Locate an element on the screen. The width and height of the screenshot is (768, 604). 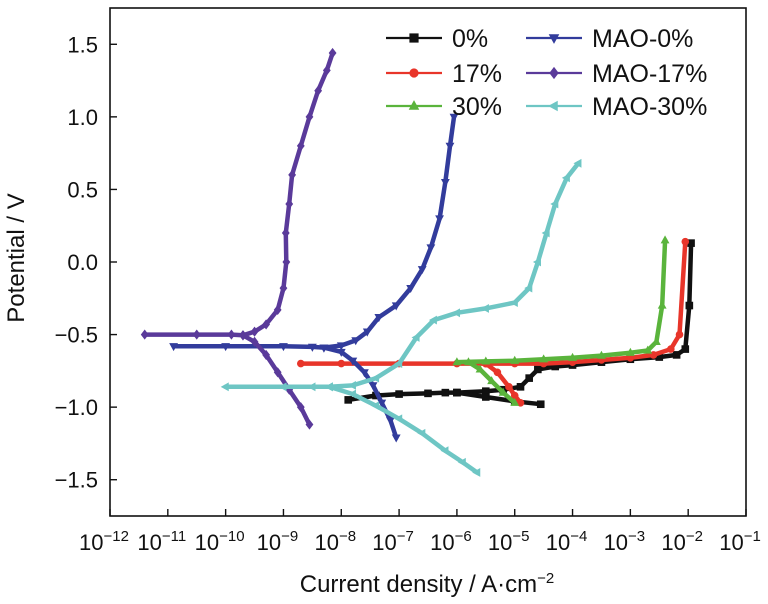
x-tick-label: 10⁻⁷ is located at coordinates (393, 541).